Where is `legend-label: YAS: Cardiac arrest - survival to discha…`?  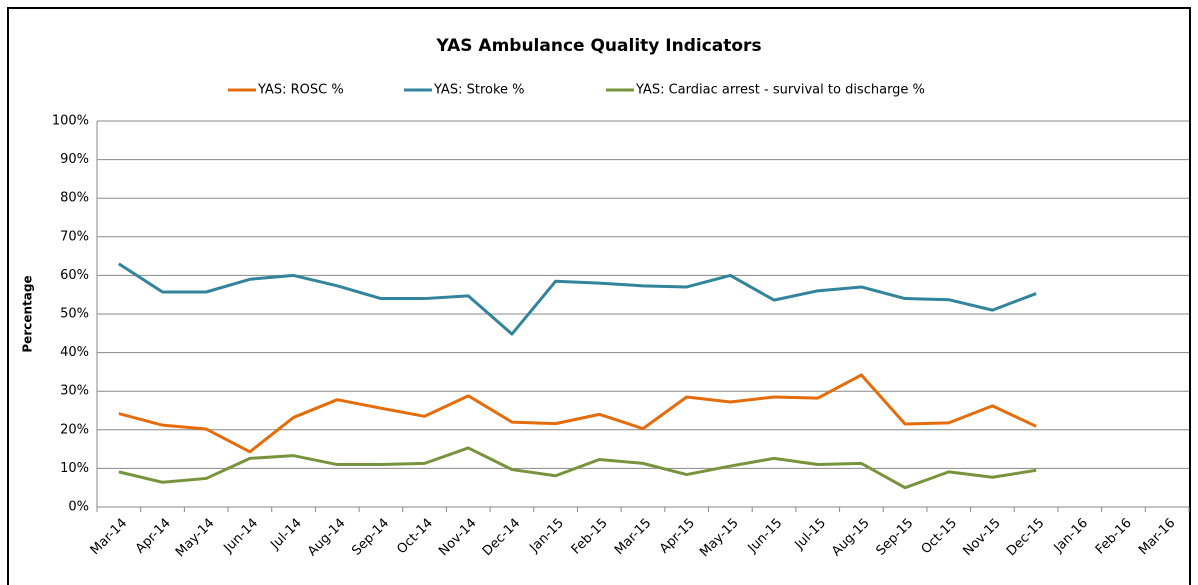
legend-label: YAS: Cardiac arrest - survival to discha… is located at coordinates (780, 90).